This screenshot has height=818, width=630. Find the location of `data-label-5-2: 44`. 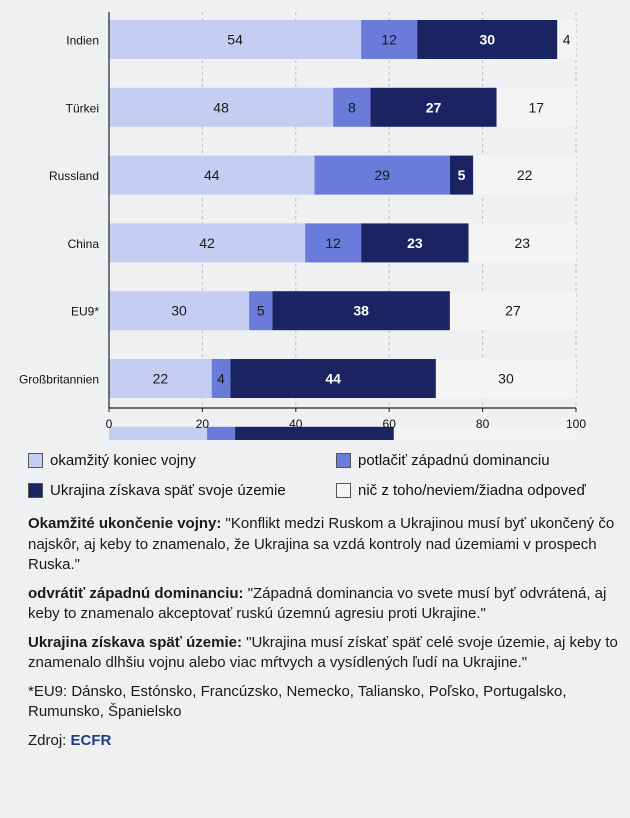

data-label-5-2: 44 is located at coordinates (333, 379).